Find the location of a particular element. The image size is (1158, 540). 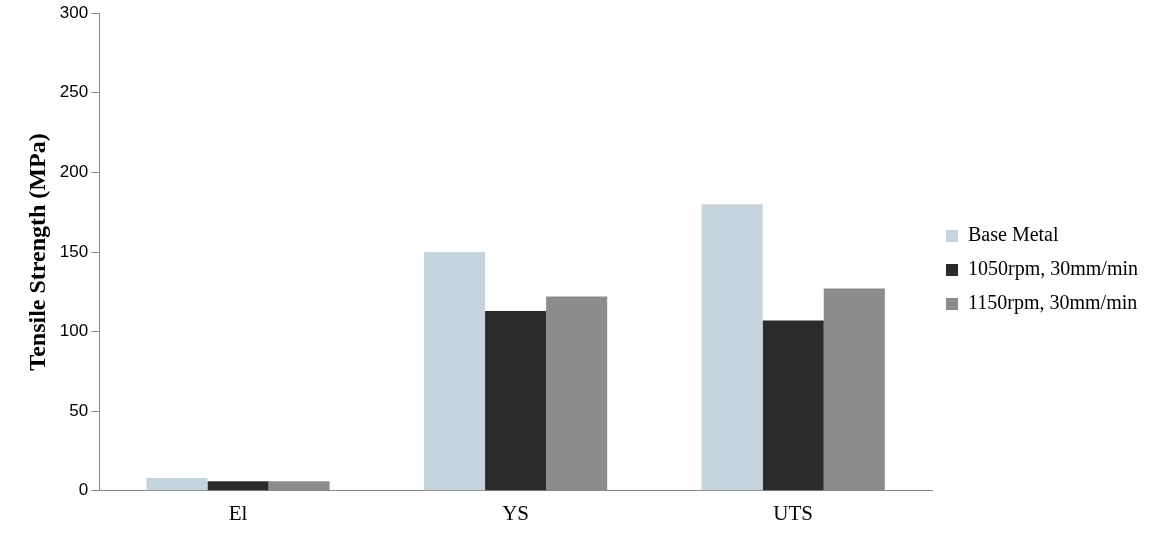

legend-label: 1150rpm, 30mm/min is located at coordinates (1053, 303).